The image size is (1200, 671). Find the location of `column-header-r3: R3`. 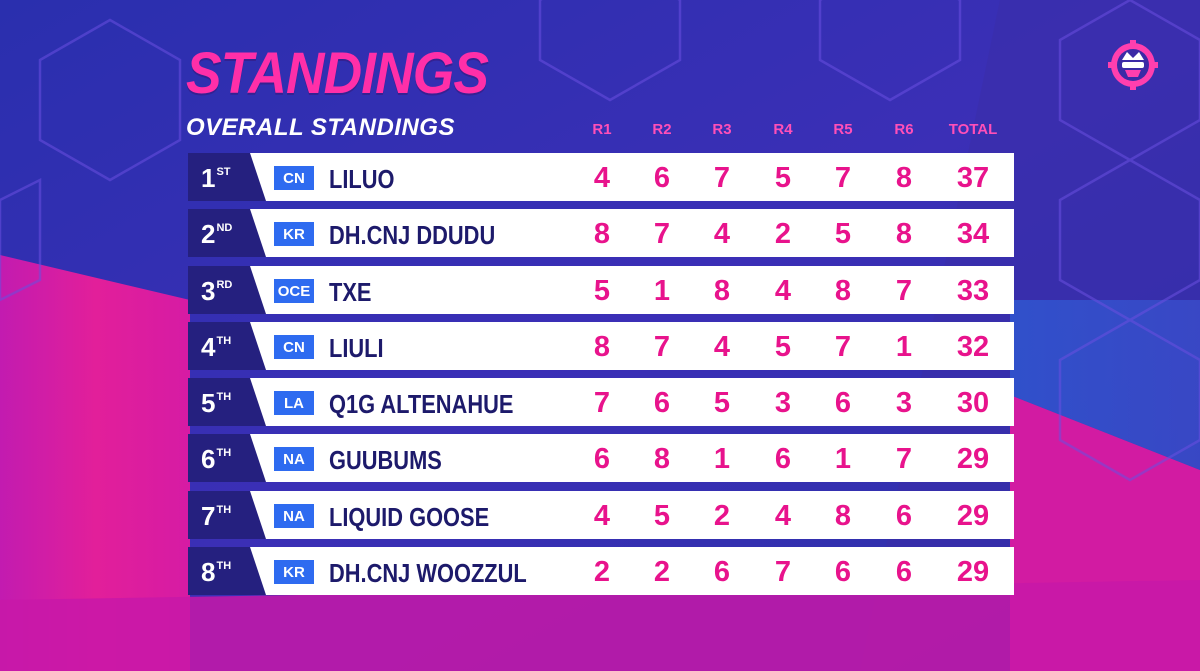

column-header-r3: R3 is located at coordinates (722, 129).